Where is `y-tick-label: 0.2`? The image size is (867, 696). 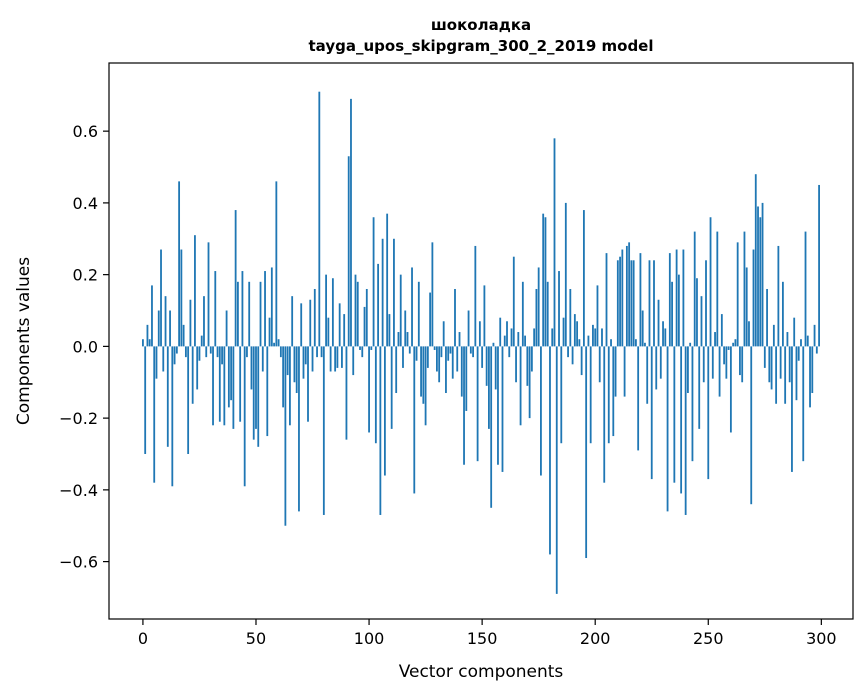
y-tick-label: 0.2 is located at coordinates (85, 275).